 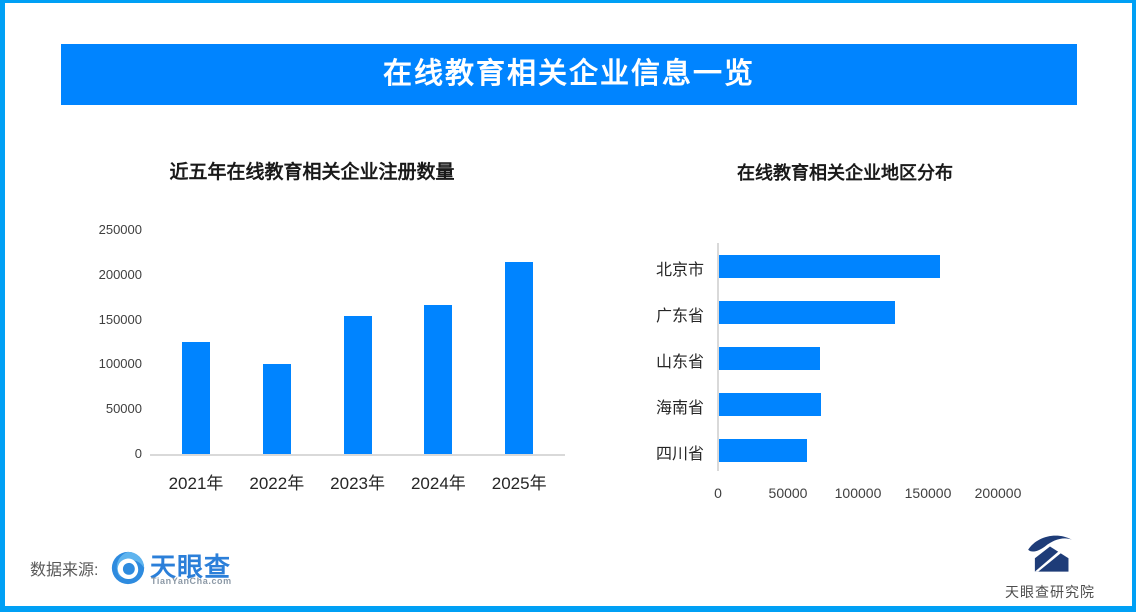 What do you see at coordinates (438, 483) in the screenshot?
I see `x-tick-label: 2024年` at bounding box center [438, 483].